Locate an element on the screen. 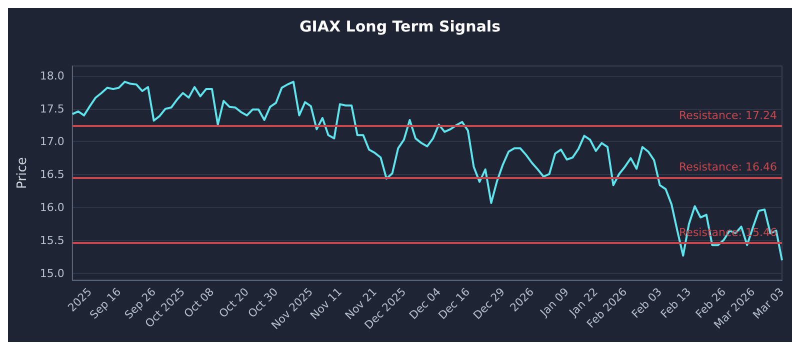  y-tick-label: 16.0 is located at coordinates (52, 207).